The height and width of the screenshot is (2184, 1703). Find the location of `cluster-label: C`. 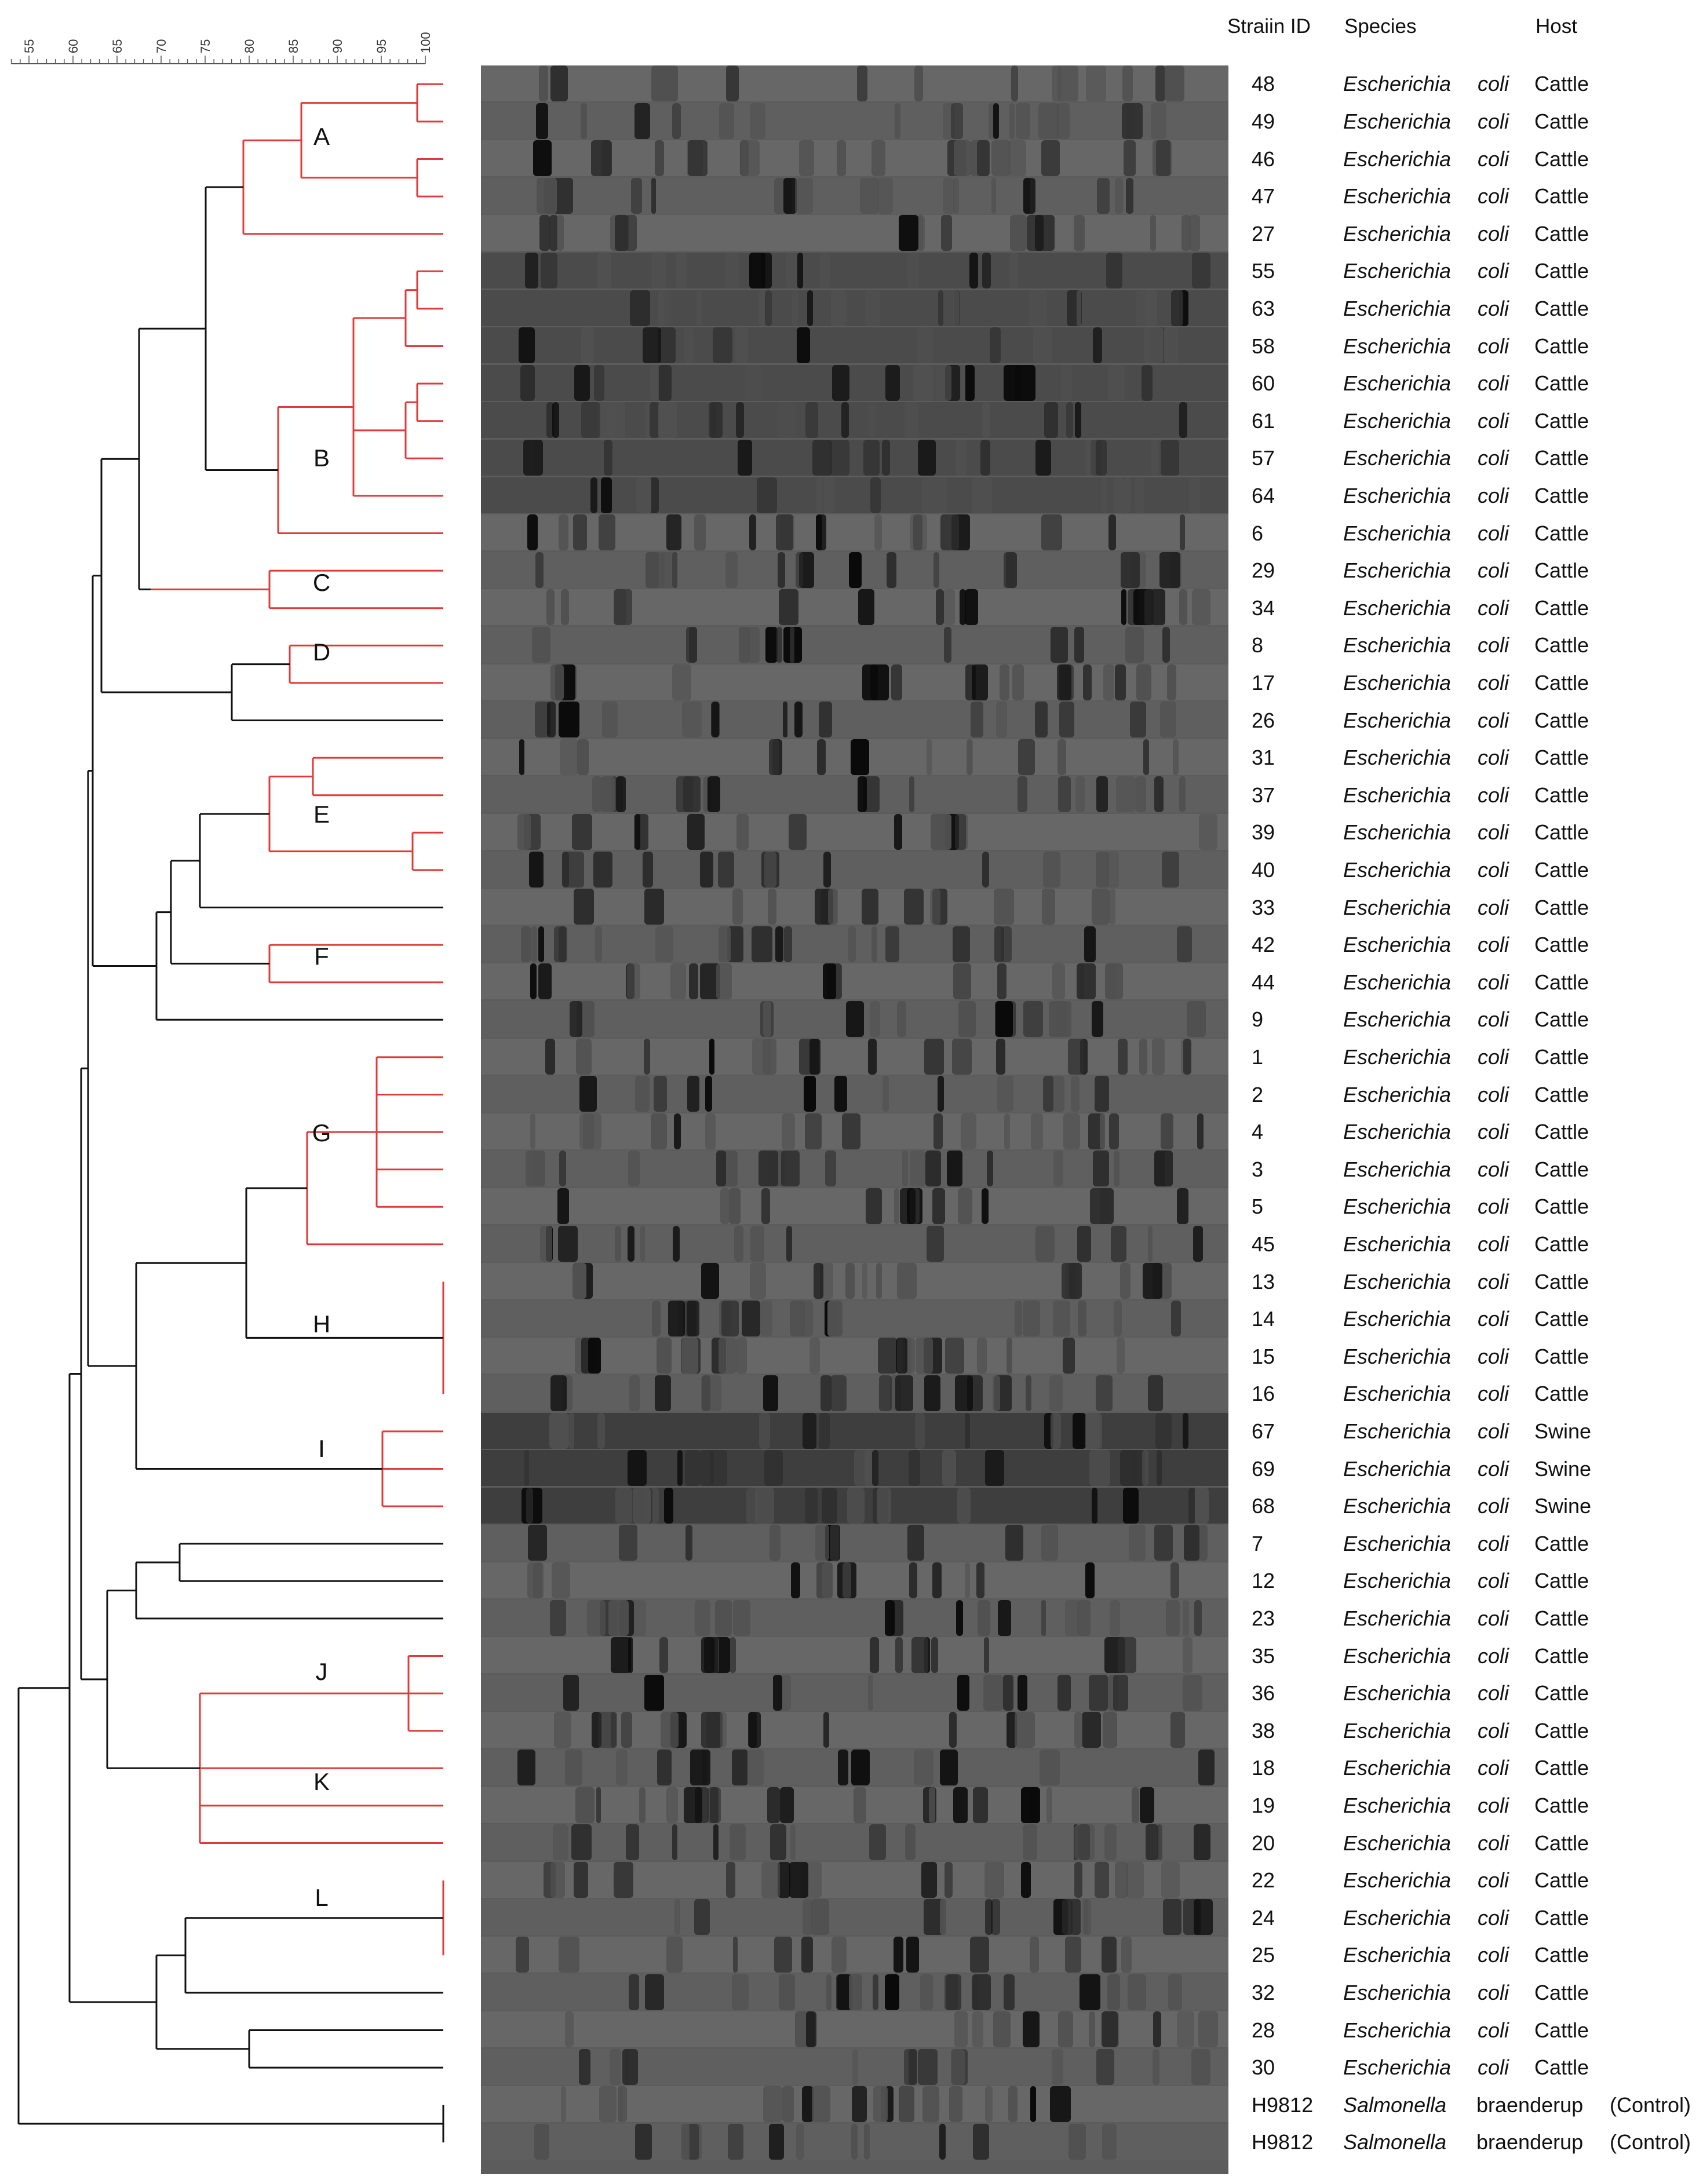

cluster-label: C is located at coordinates (321, 583).